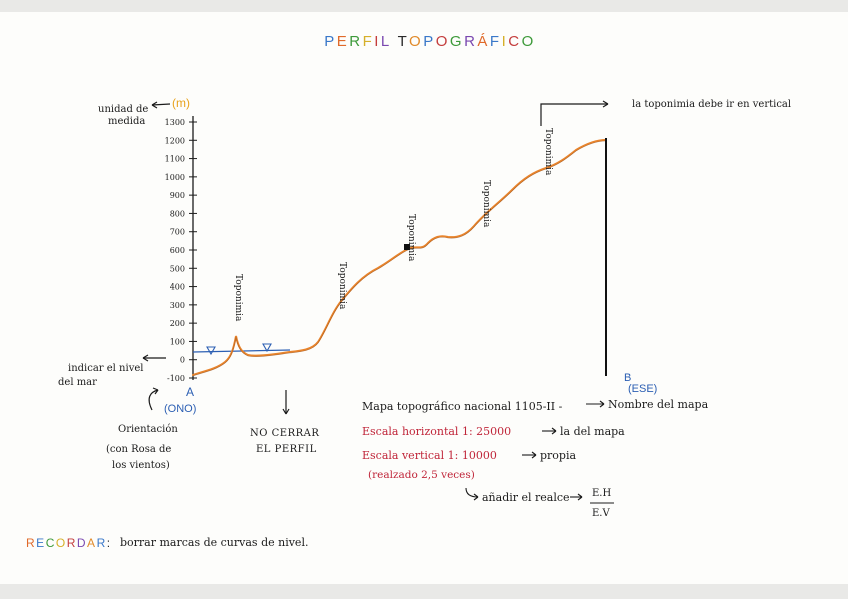 The image size is (848, 599). Describe the element at coordinates (430, 41) in the screenshot. I see `page-title: PERFIL TOPOGRÁFICO` at that location.